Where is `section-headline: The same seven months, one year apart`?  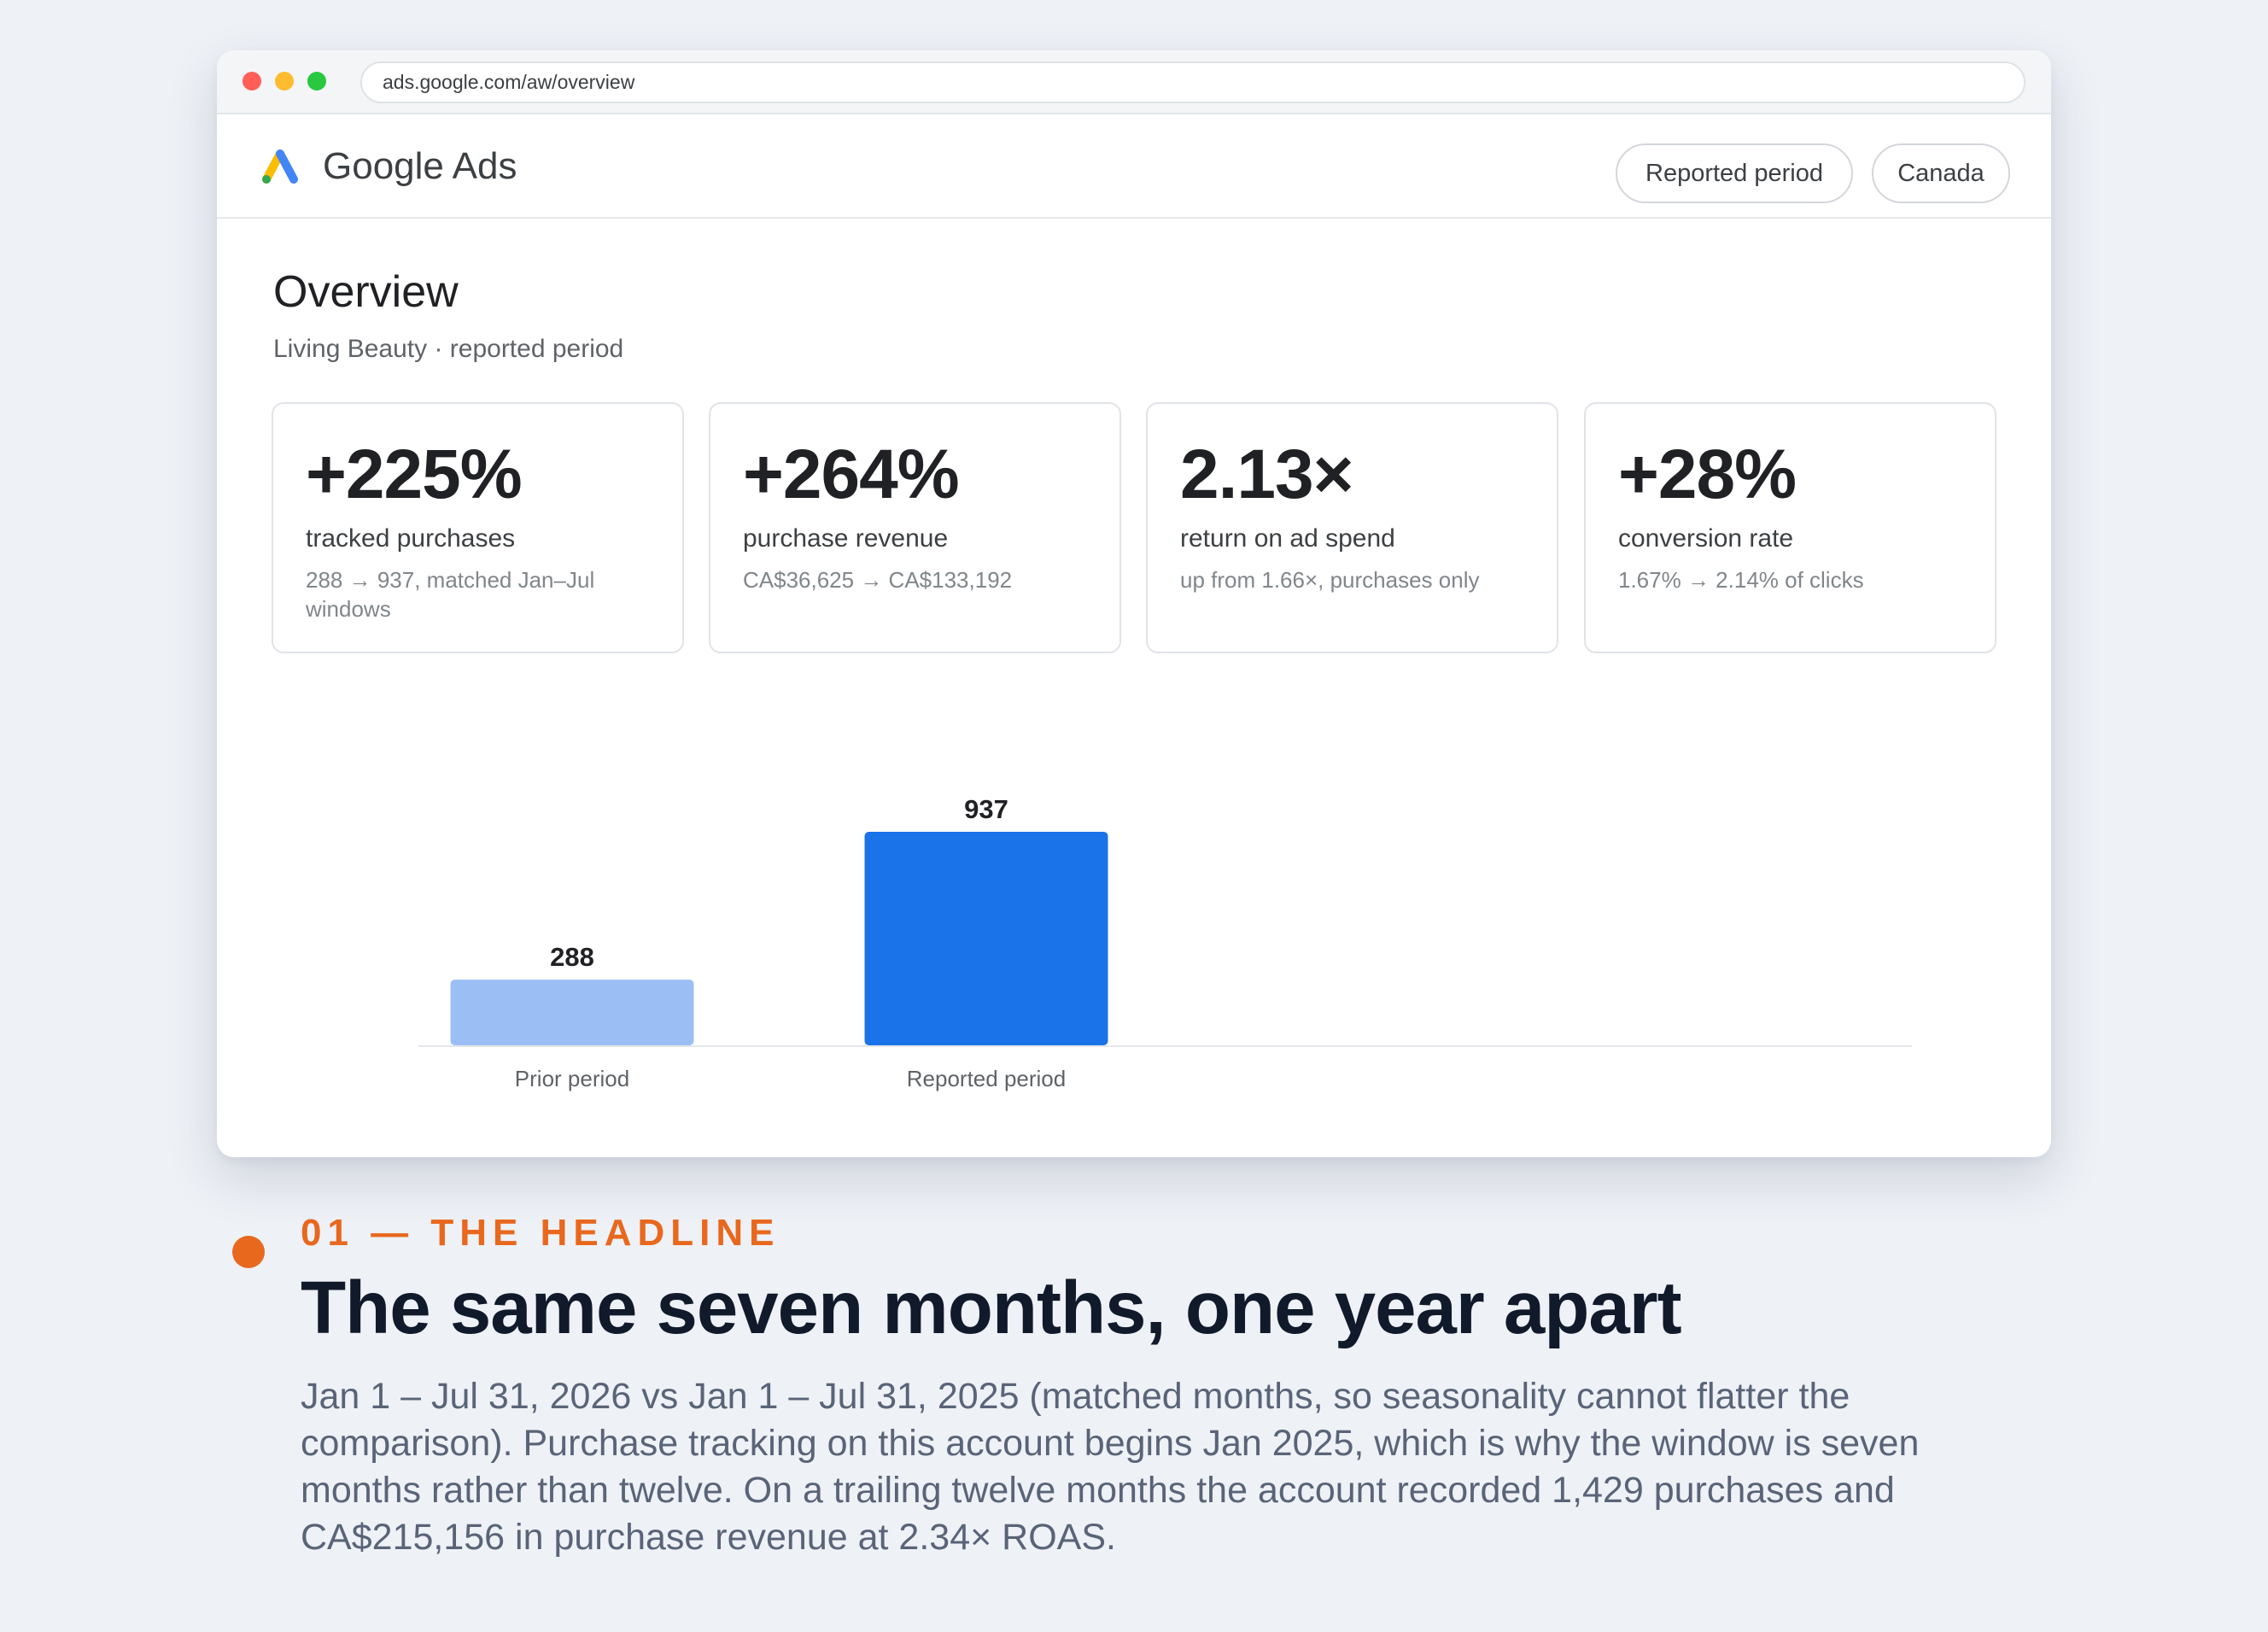 section-headline: The same seven months, one year apart is located at coordinates (991, 1307).